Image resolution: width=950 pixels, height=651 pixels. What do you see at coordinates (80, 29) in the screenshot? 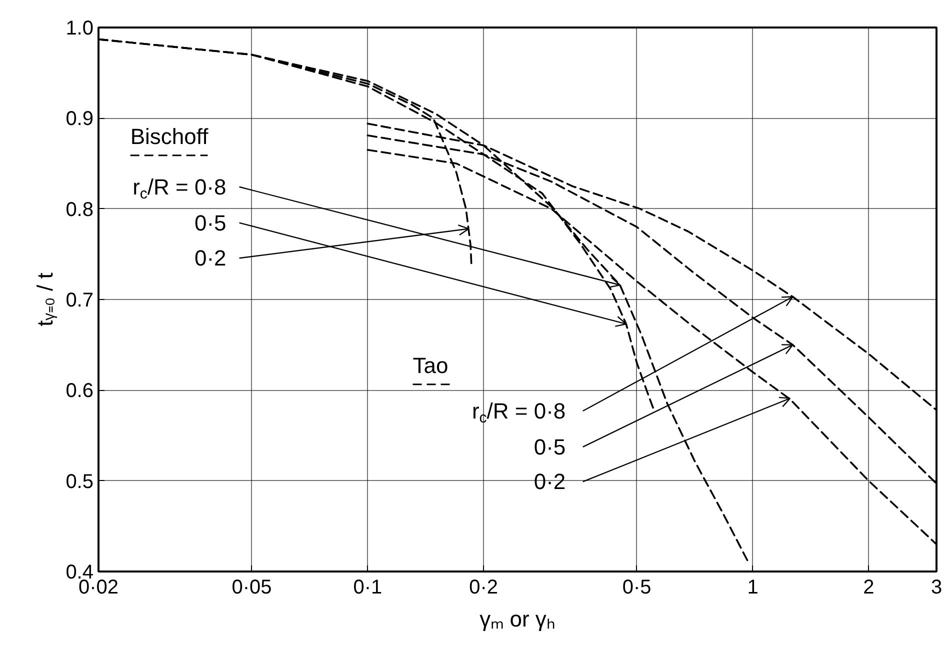
I see `y-tick-label: 1.0` at bounding box center [80, 29].